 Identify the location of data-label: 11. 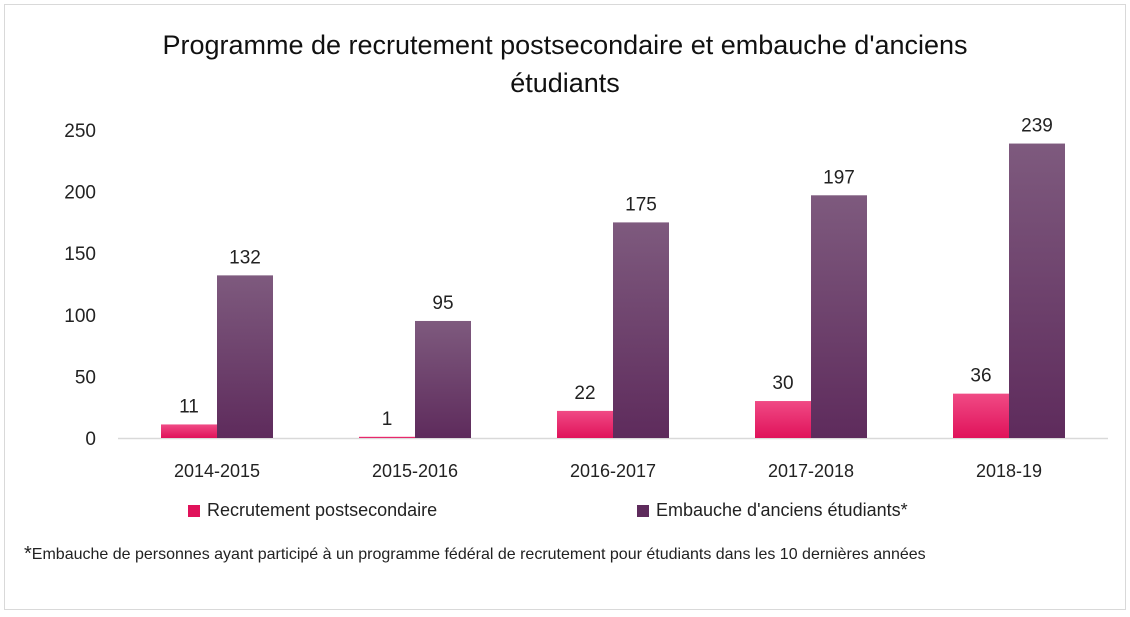
(189, 406).